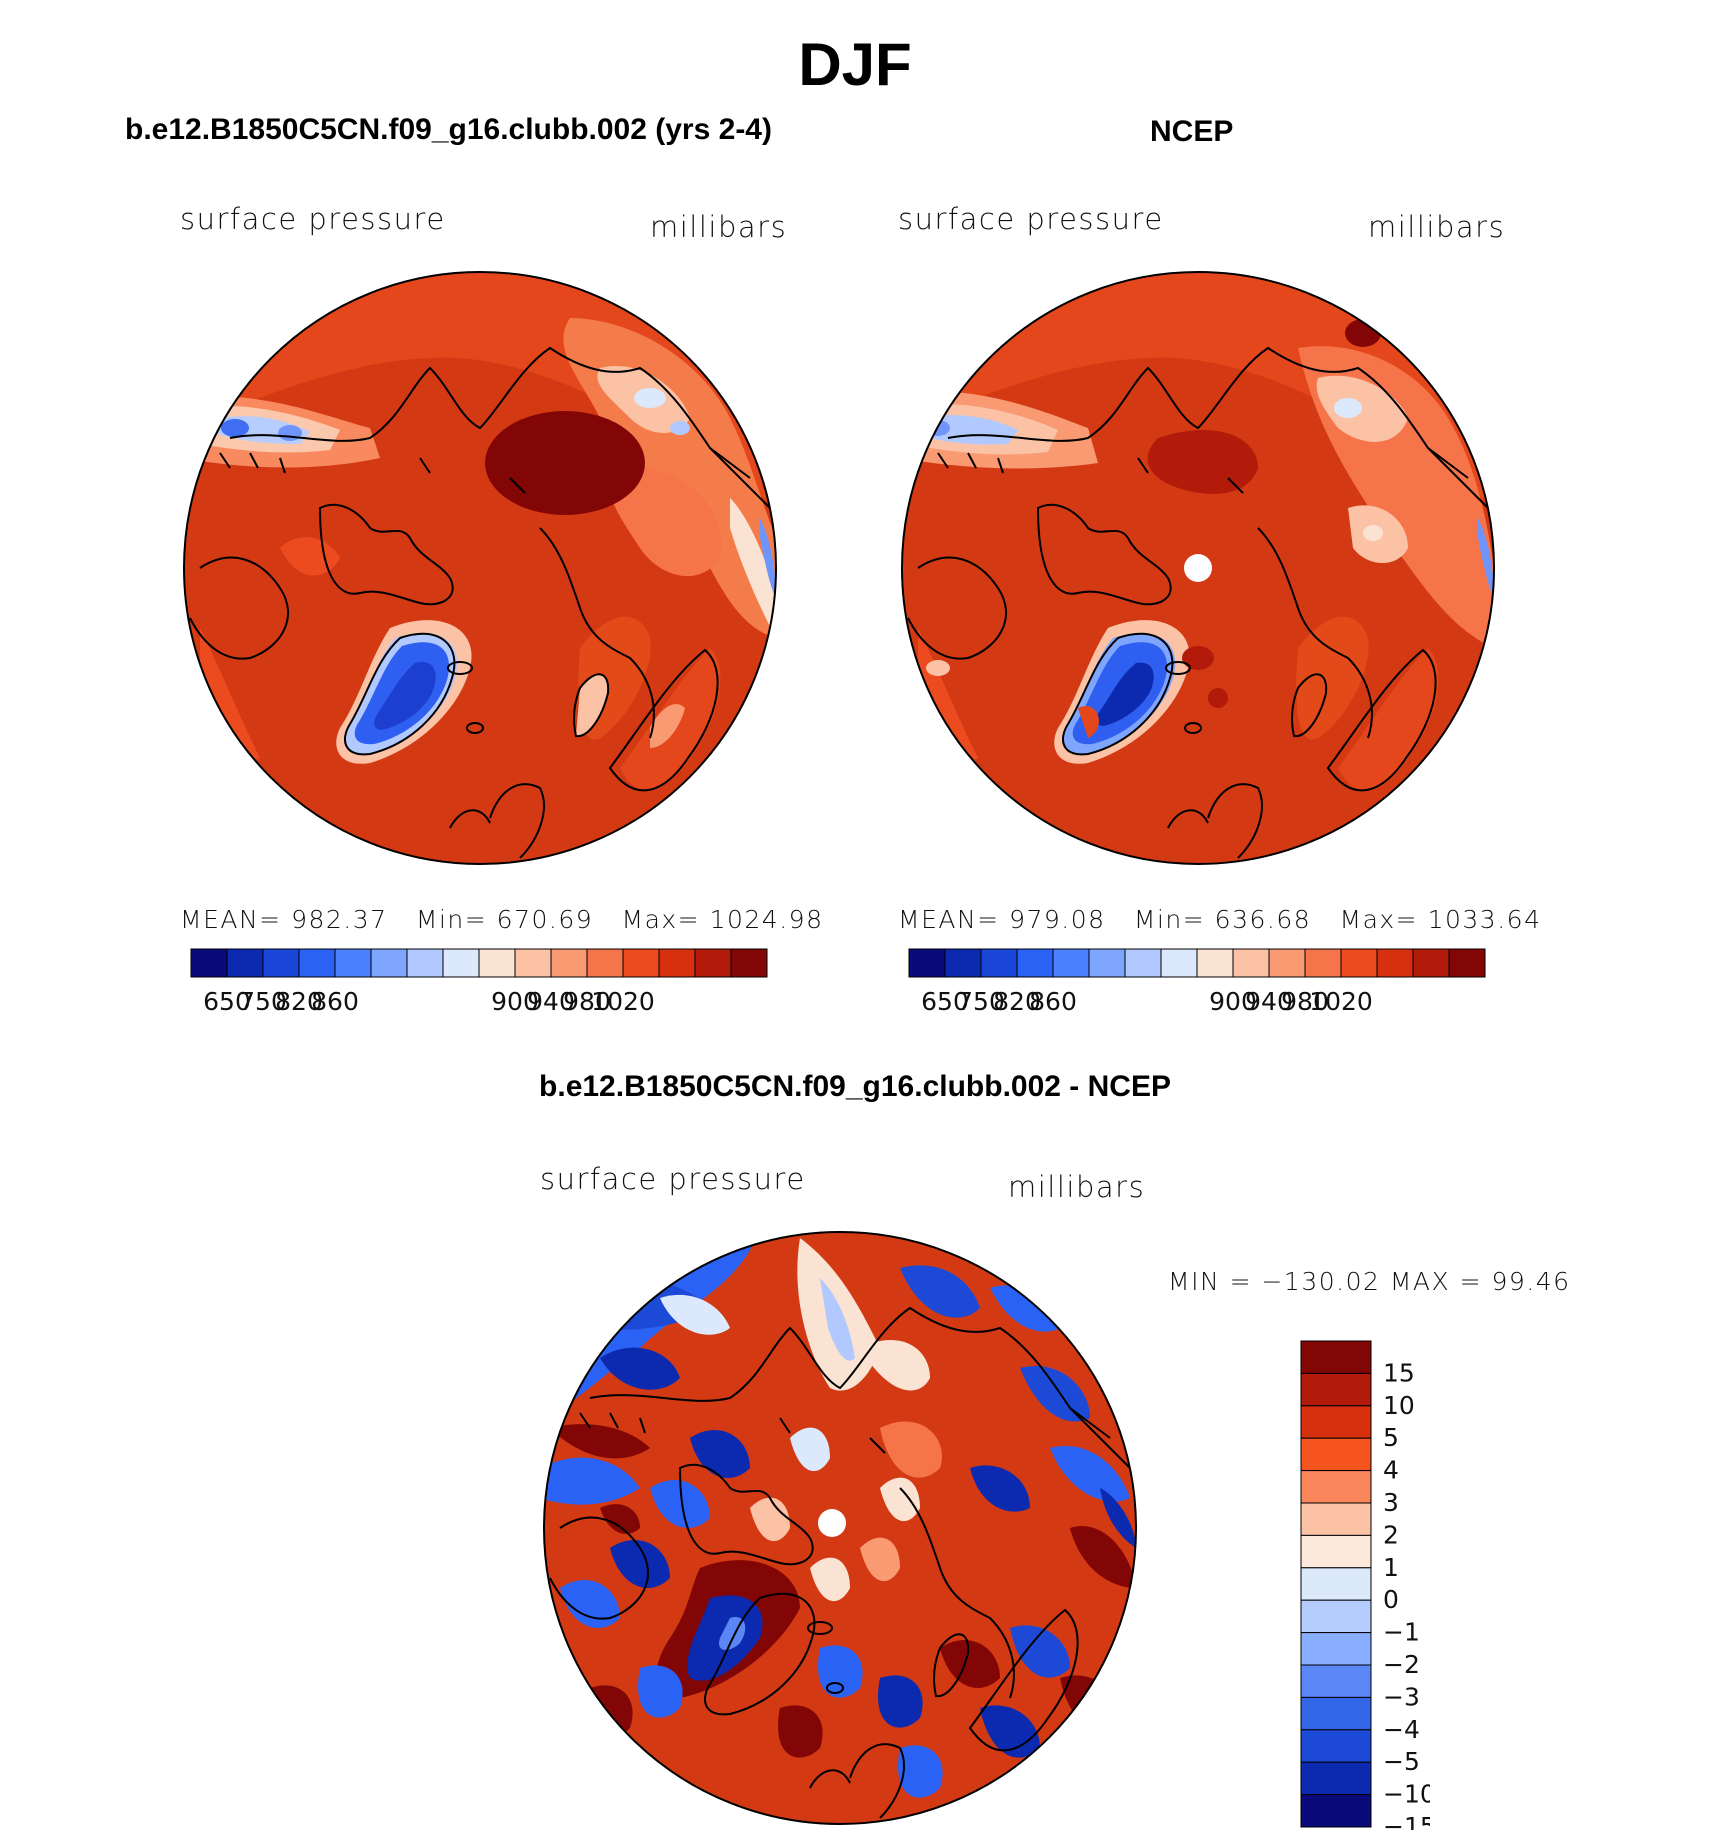  Describe the element at coordinates (673, 1179) in the screenshot. I see `diff-variable-label: surface pressure` at that location.